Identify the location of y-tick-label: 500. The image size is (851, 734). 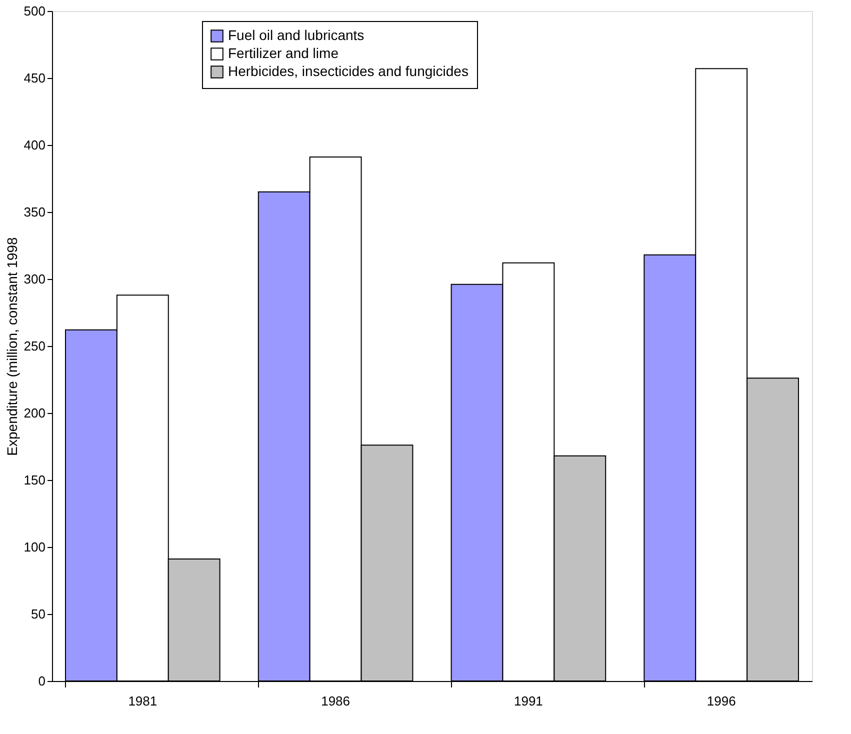
(35, 11).